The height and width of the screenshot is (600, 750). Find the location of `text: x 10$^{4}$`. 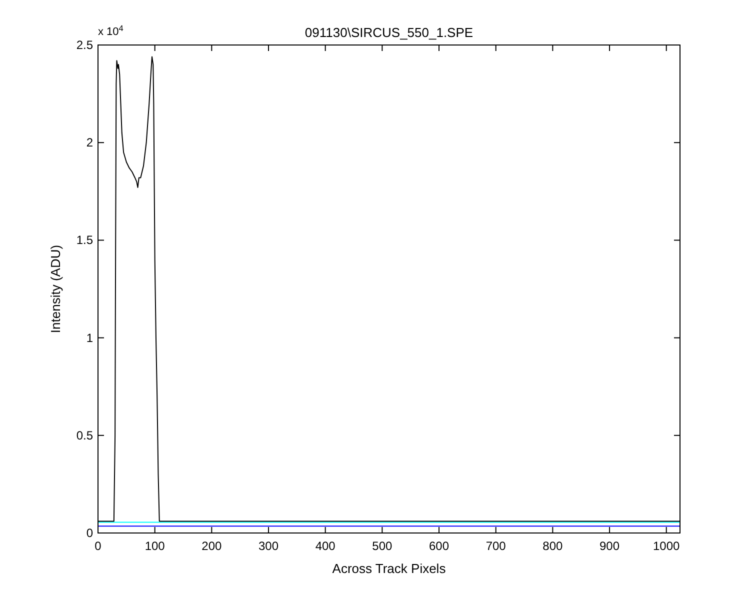

text: x 10$^{4}$ is located at coordinates (111, 31).